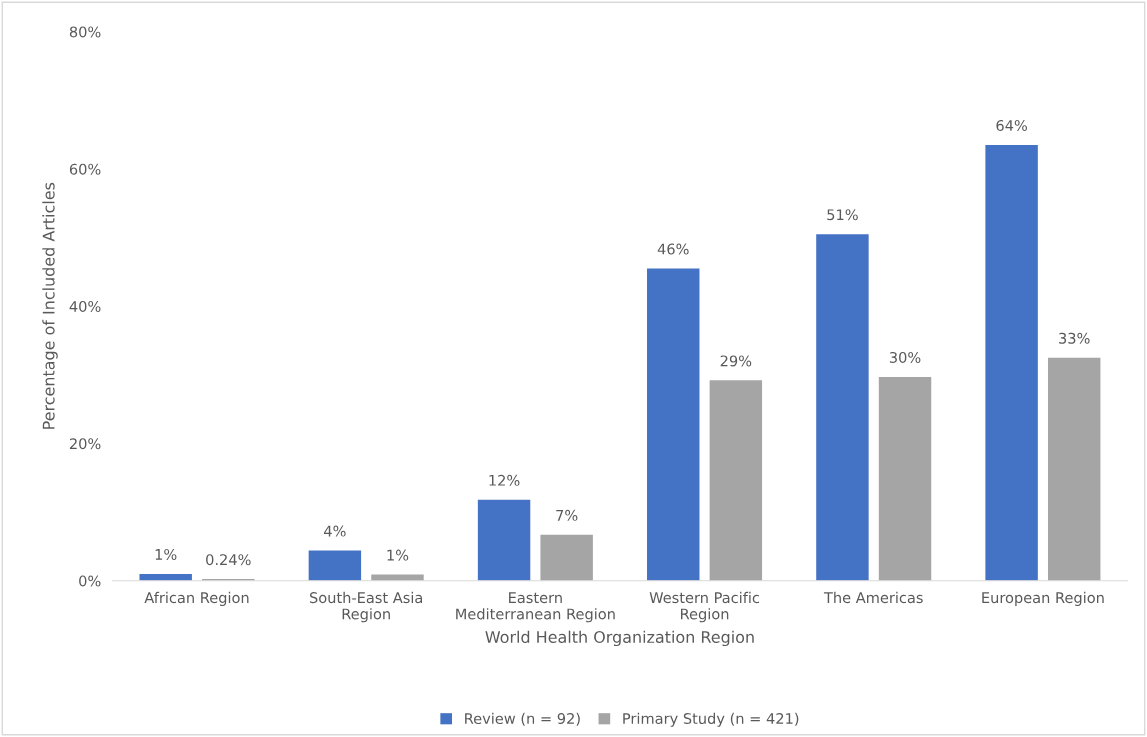 This screenshot has height=737, width=1147. Describe the element at coordinates (704, 607) in the screenshot. I see `x-tick-label: Western Pacific Region` at that location.